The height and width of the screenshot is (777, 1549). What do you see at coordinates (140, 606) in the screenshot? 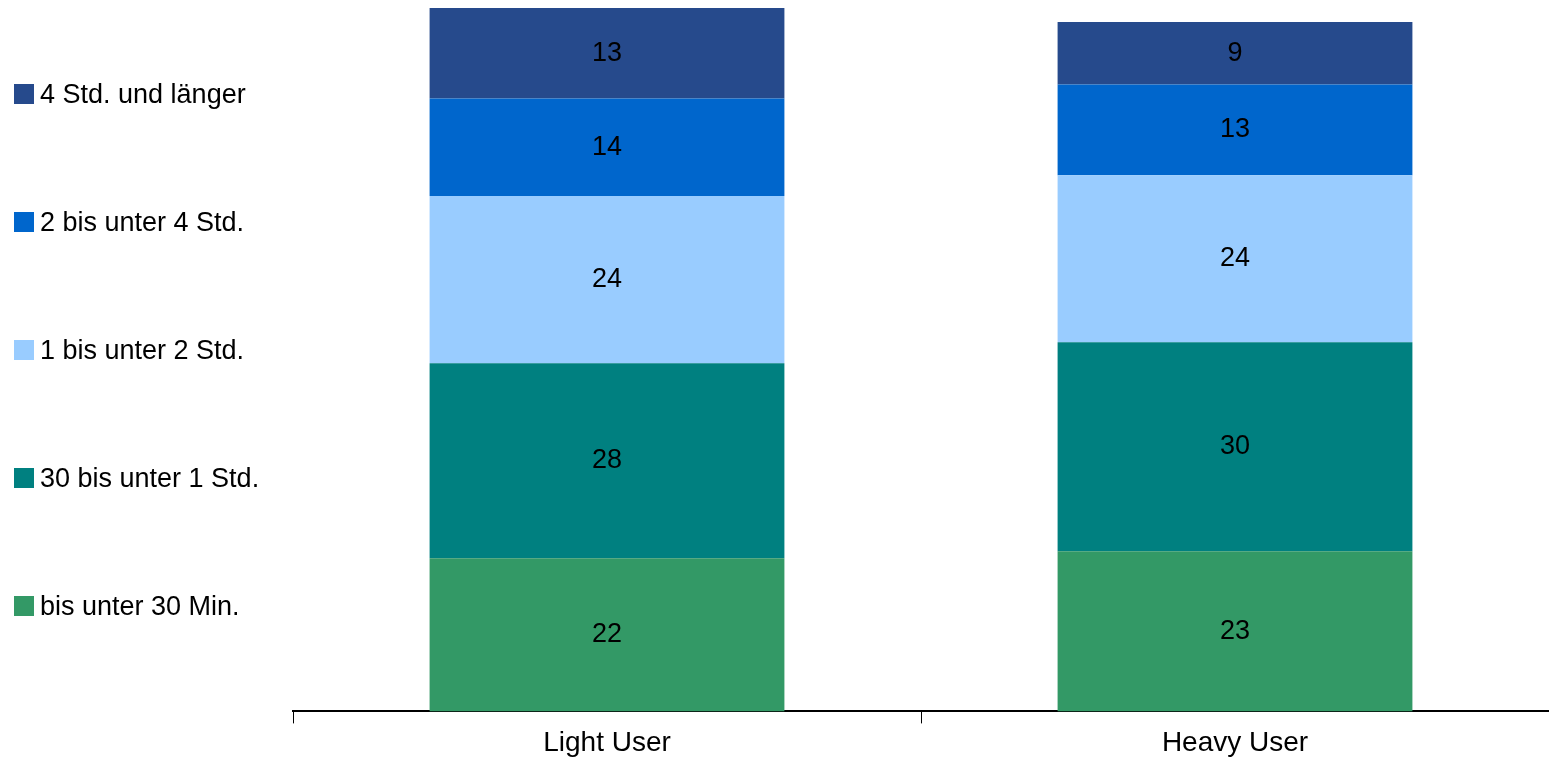
I see `legend-label: bis unter 30 Min.` at bounding box center [140, 606].